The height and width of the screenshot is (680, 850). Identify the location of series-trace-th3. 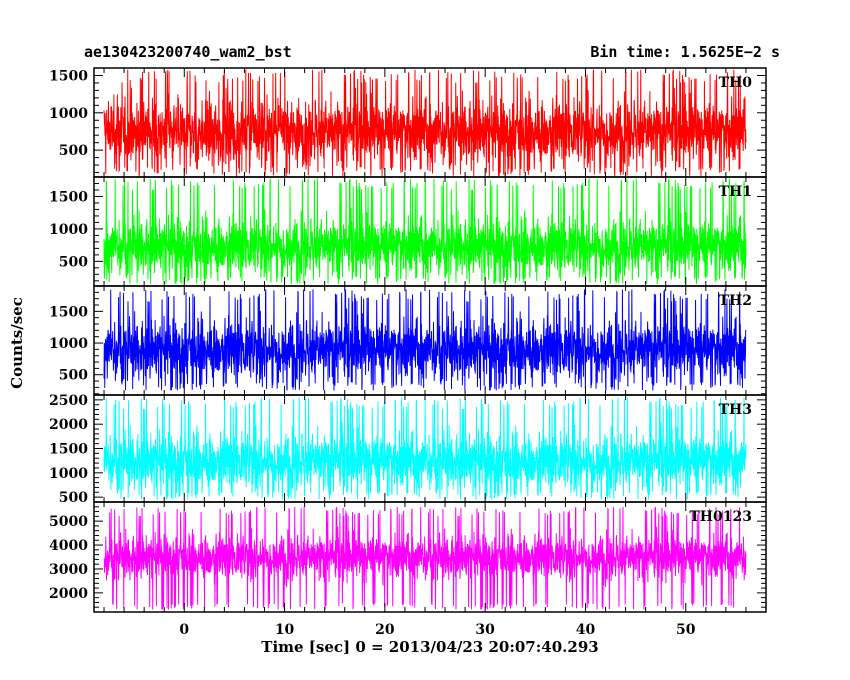
(425, 448).